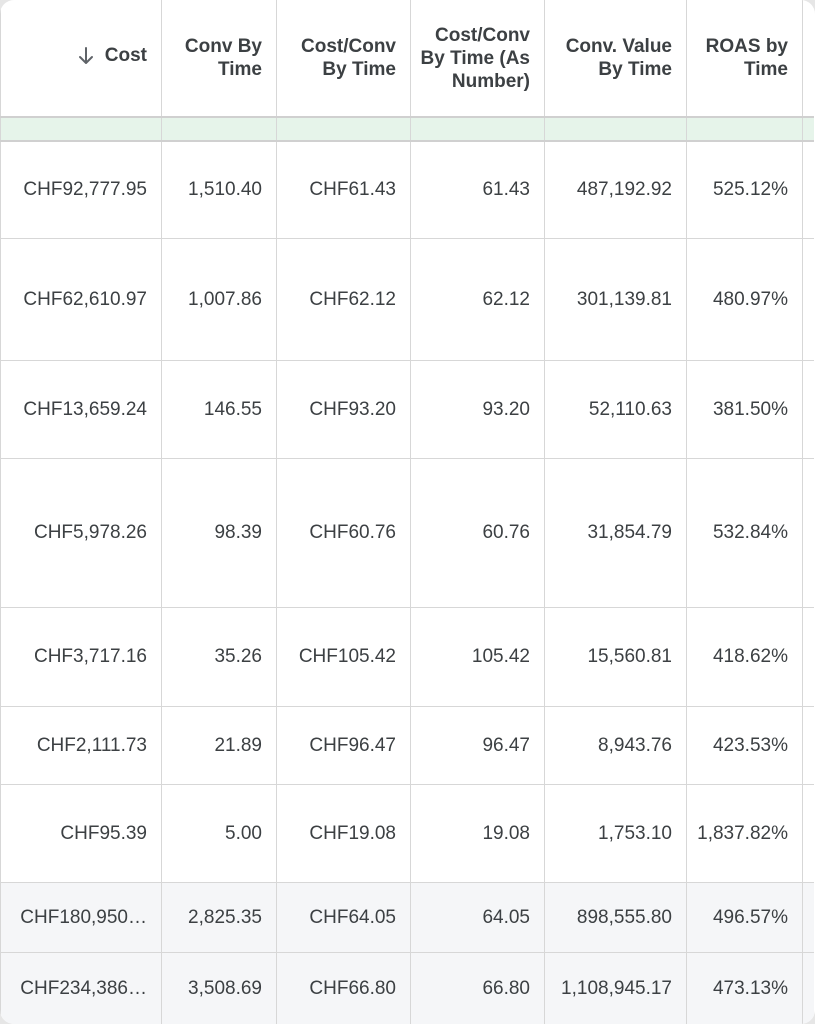 The image size is (815, 1024). What do you see at coordinates (407, 129) in the screenshot?
I see `highlight-row` at bounding box center [407, 129].